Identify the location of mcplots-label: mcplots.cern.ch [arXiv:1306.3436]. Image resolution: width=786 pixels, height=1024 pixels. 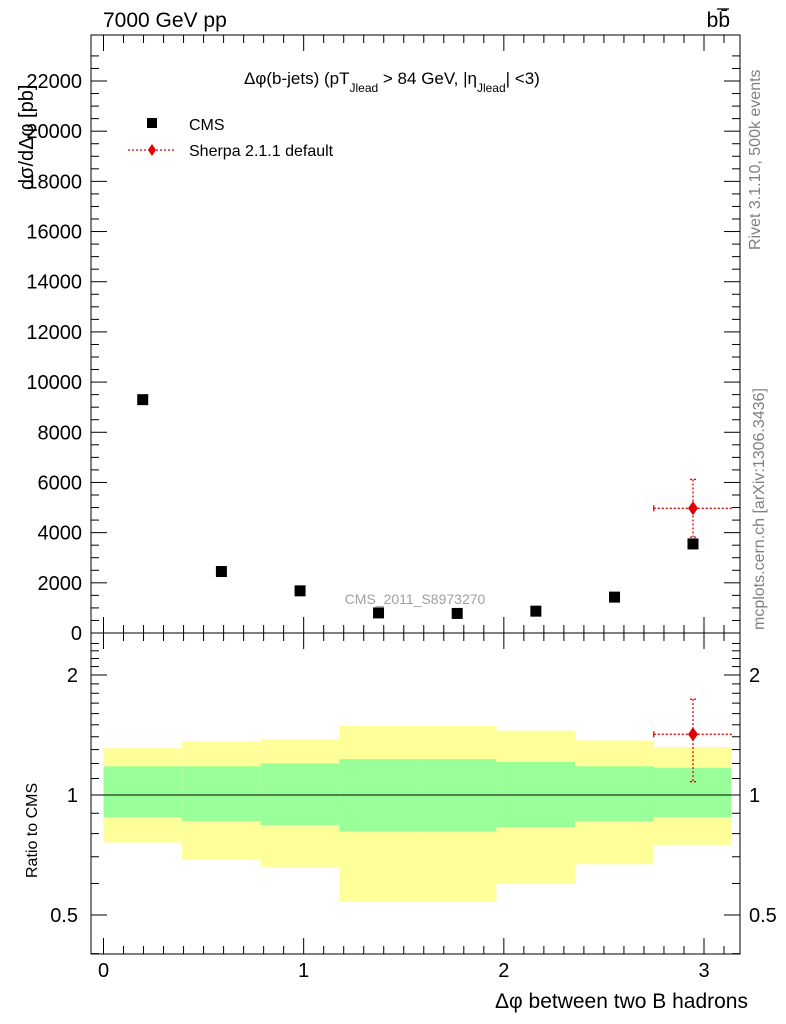
(759, 509).